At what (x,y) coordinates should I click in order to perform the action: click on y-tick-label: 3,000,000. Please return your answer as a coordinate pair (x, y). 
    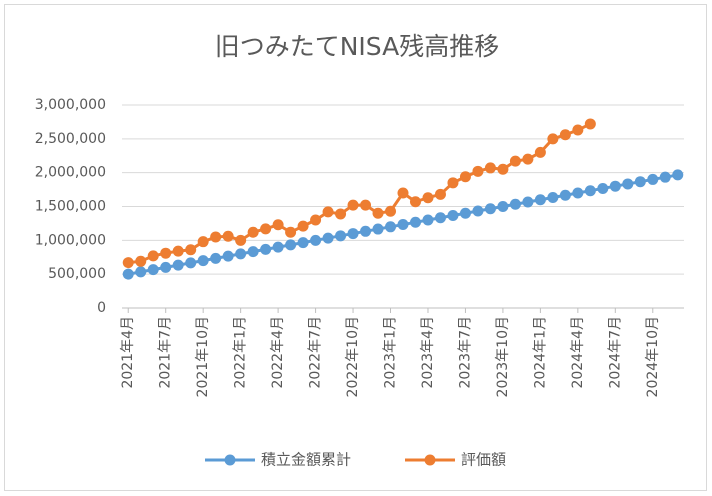
    Looking at the image, I should click on (70, 105).